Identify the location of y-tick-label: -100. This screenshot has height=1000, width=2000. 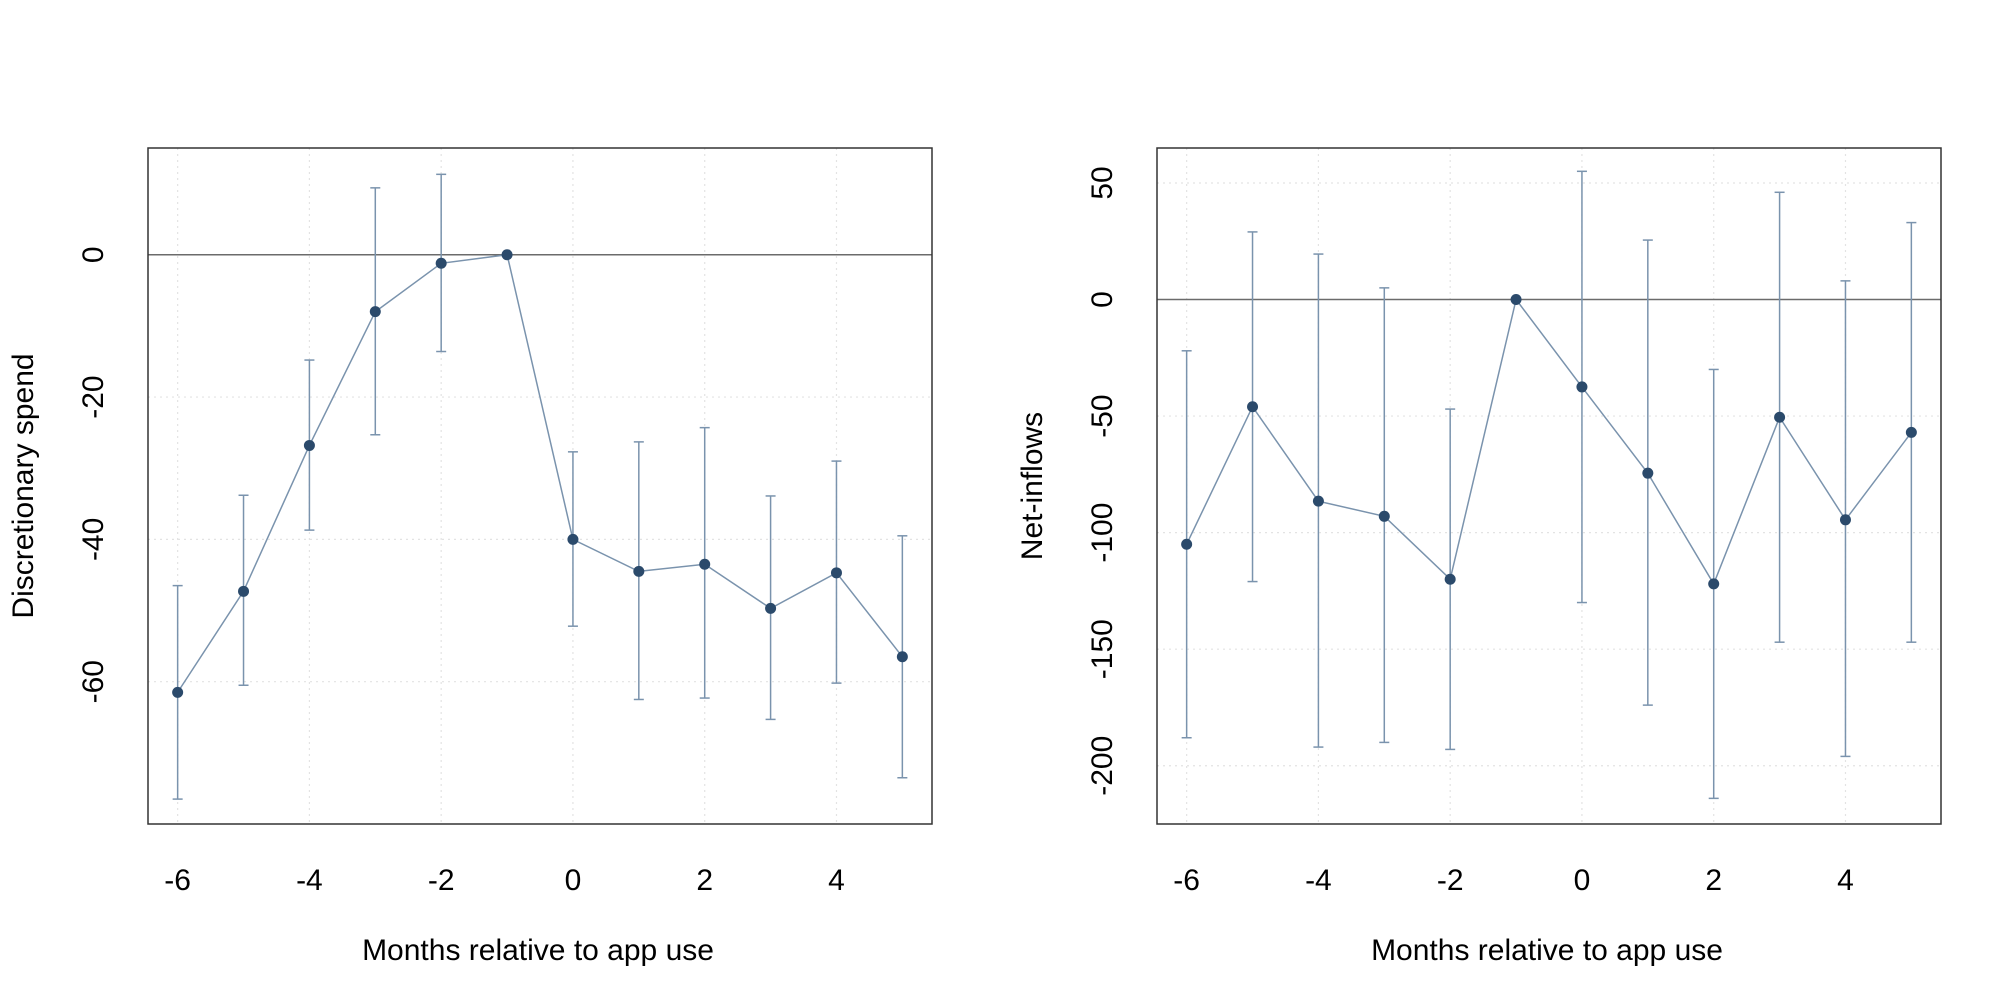
(1102, 533).